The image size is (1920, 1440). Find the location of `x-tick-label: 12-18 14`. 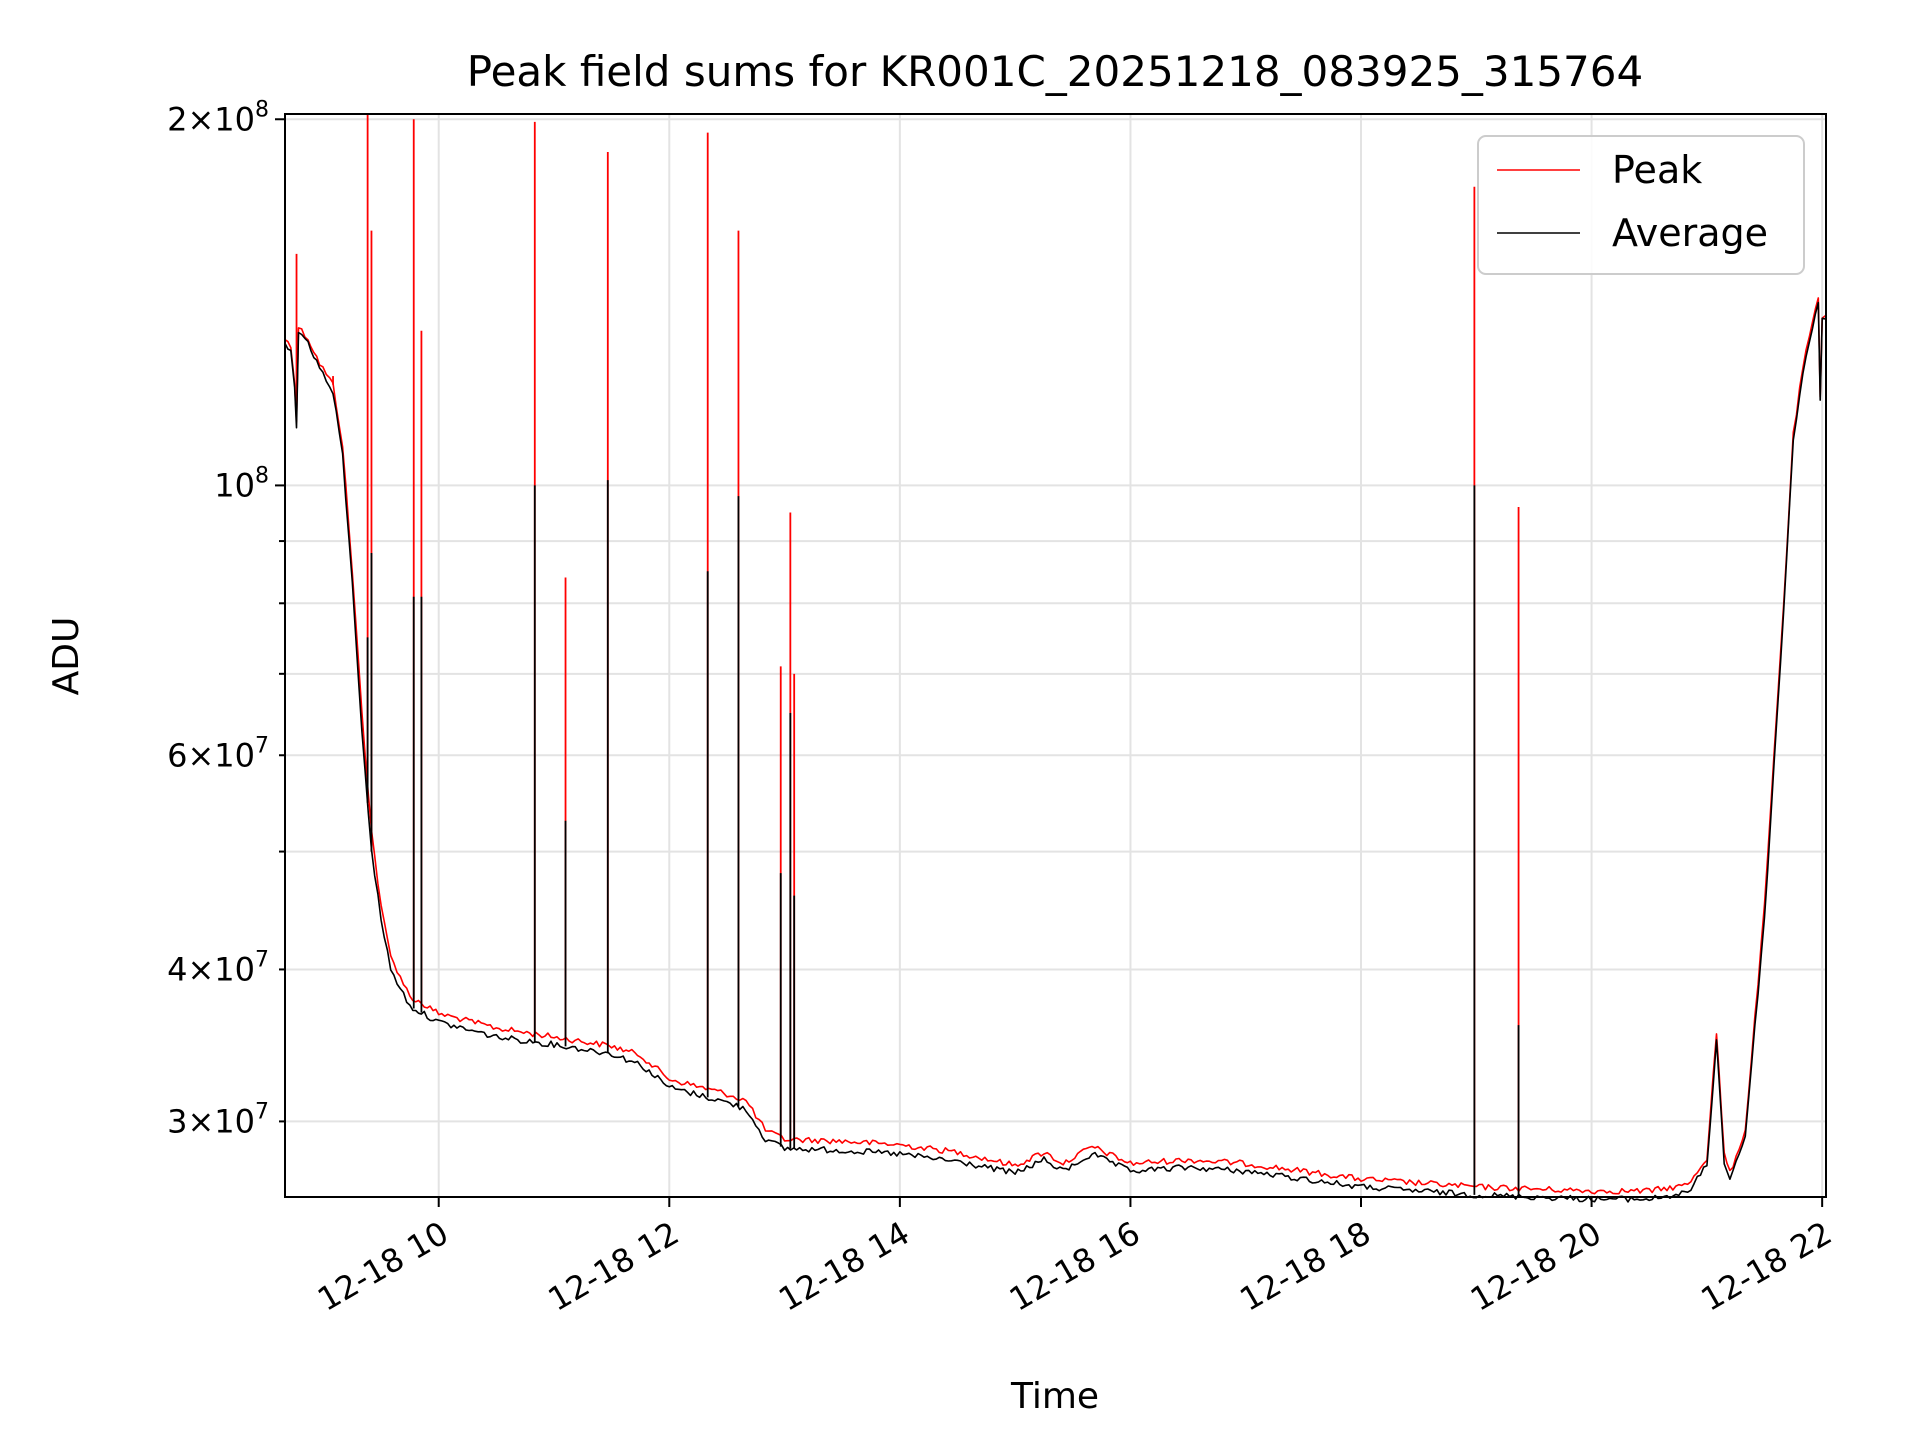

x-tick-label: 12-18 14 is located at coordinates (844, 1266).